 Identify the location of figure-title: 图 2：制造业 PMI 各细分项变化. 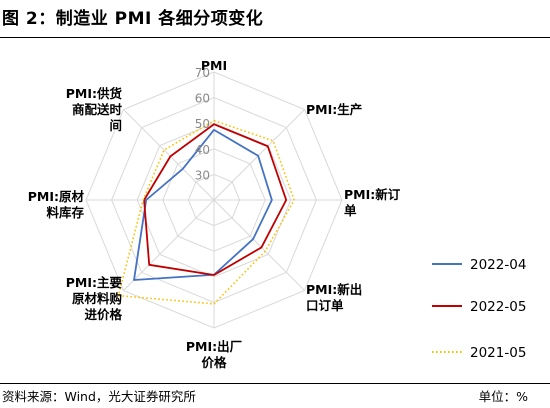
(133, 19).